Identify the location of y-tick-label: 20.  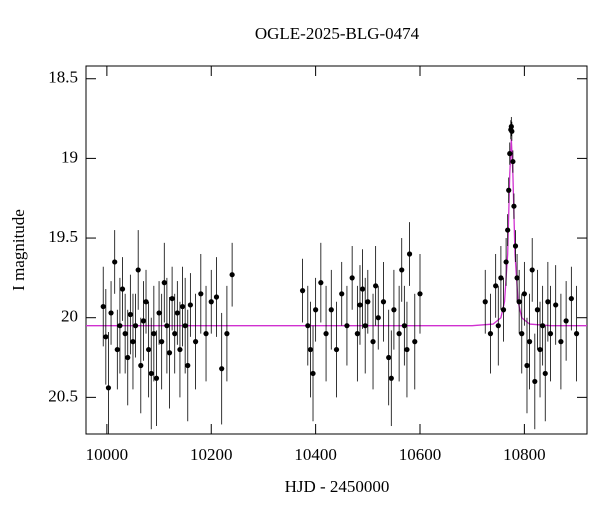
(69, 316).